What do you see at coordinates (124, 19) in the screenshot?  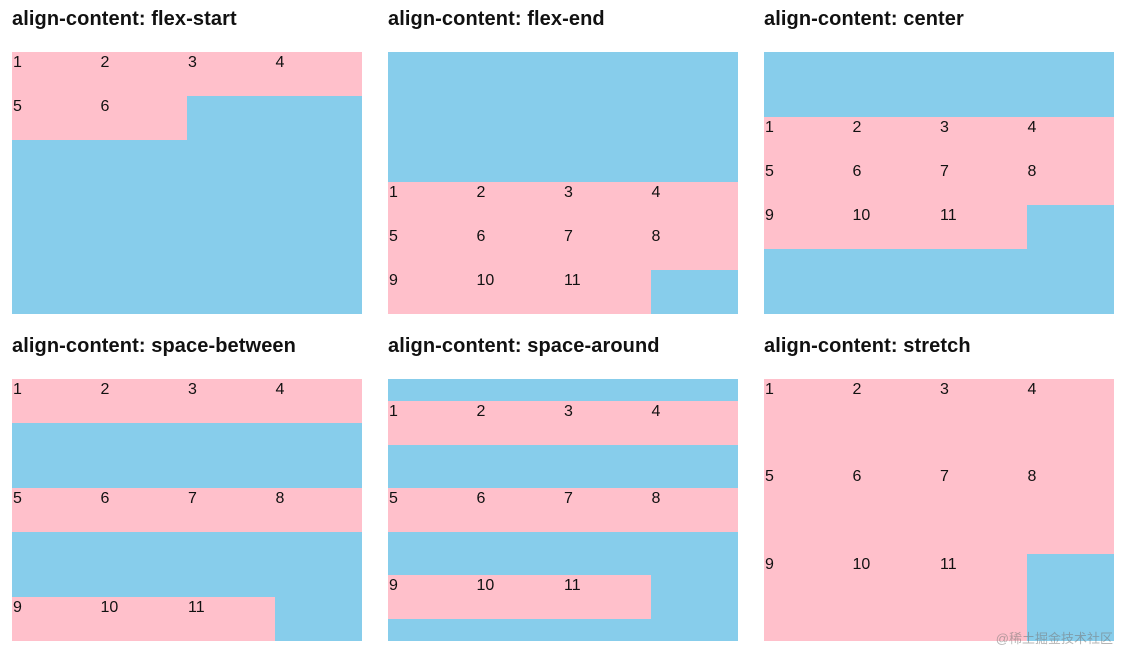 I see `panel-title: align-content: flex-start` at bounding box center [124, 19].